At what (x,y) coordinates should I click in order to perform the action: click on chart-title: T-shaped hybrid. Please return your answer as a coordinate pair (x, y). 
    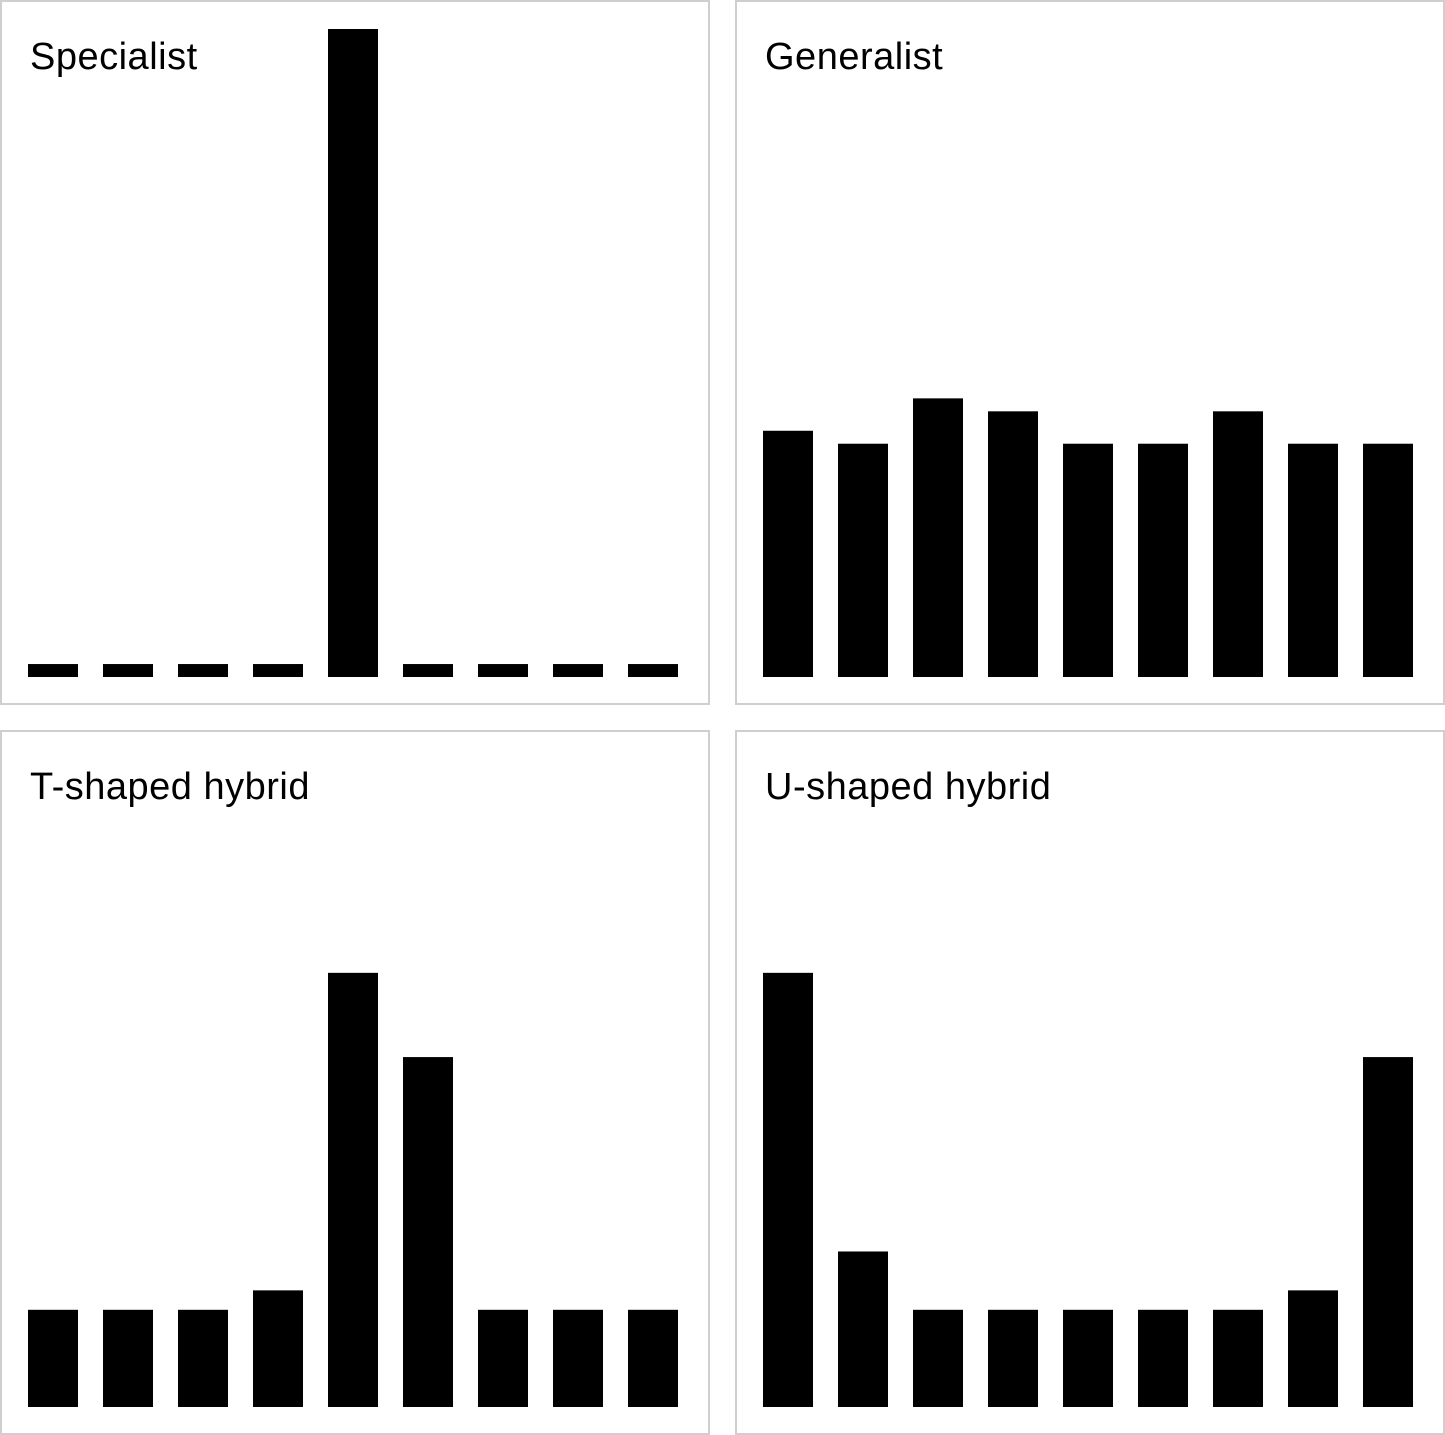
    Looking at the image, I should click on (170, 787).